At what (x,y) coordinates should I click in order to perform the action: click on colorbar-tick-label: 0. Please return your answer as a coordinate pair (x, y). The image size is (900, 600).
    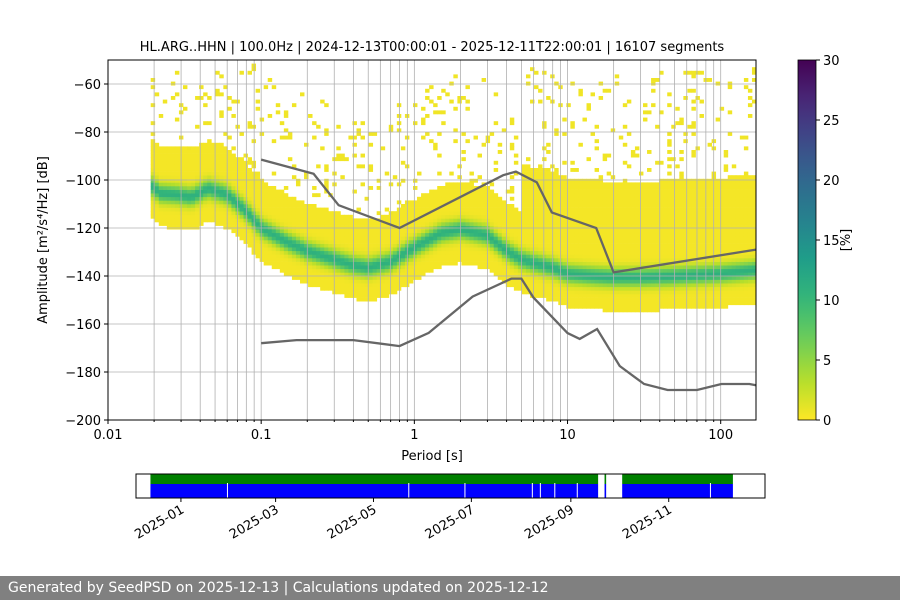
    Looking at the image, I should click on (827, 421).